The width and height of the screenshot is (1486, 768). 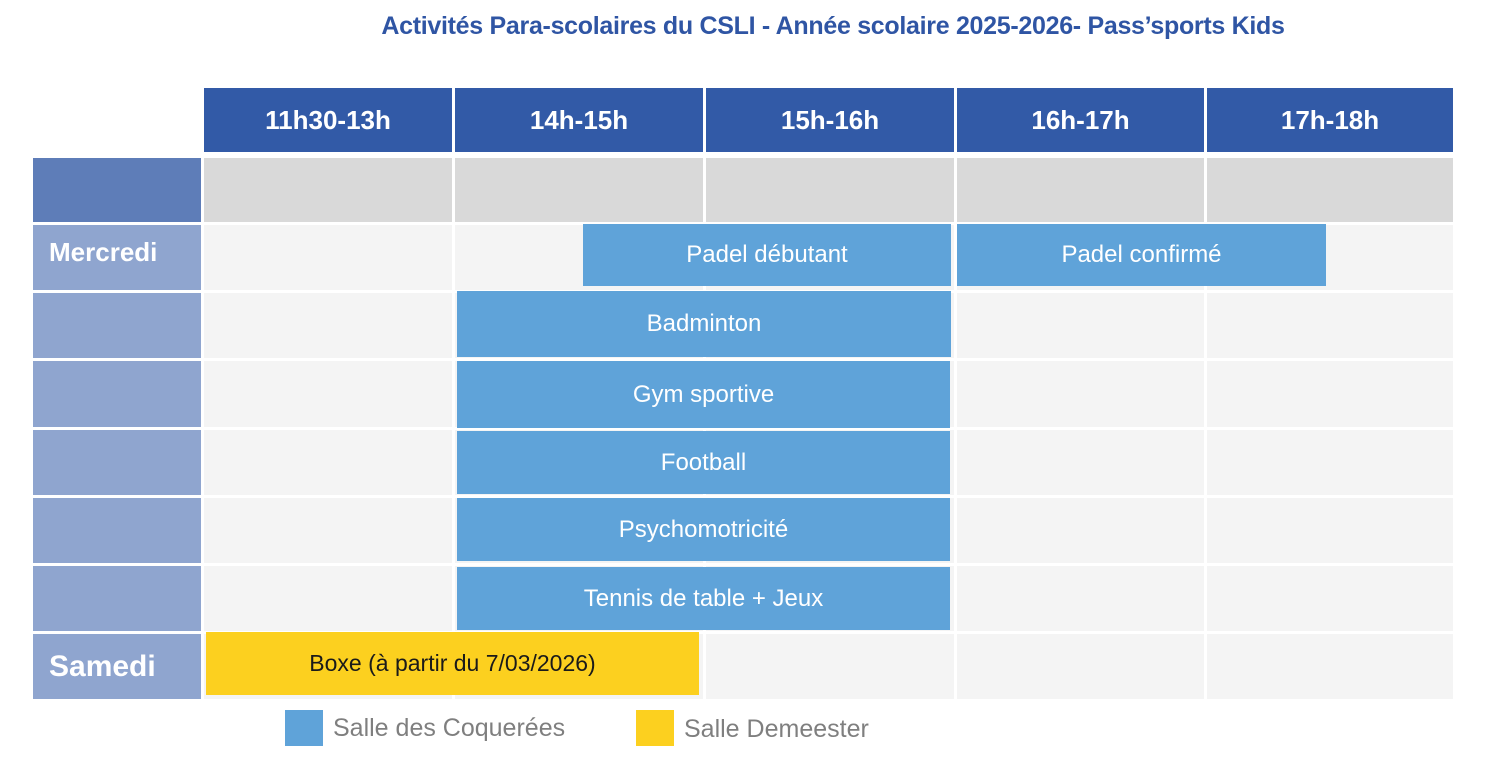 I want to click on activity-block-boxe: Boxe (à partir du 7/03/2026), so click(x=452, y=663).